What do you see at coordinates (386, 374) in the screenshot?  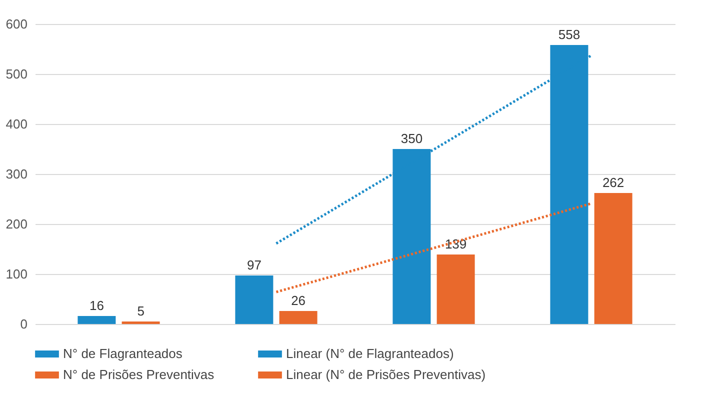 I see `legend-label: Linear (N° de Prisões Preventivas)` at bounding box center [386, 374].